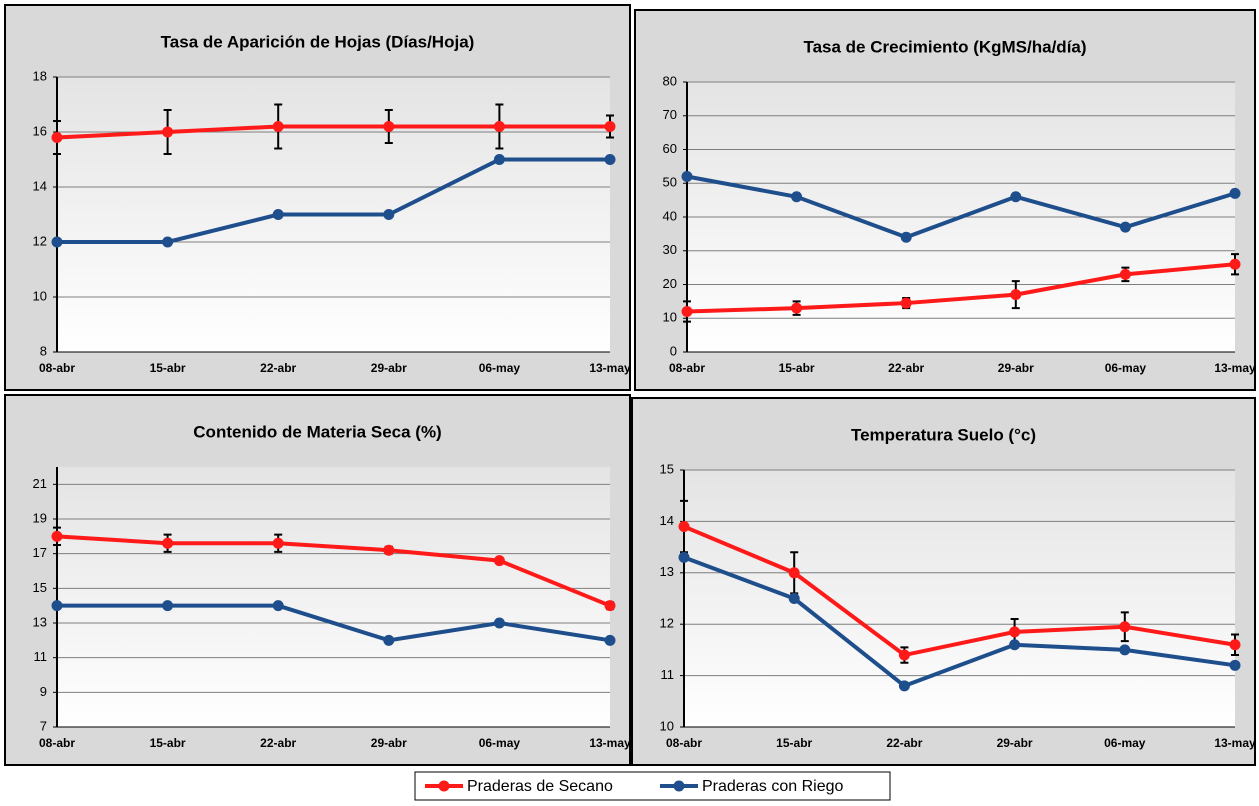 The height and width of the screenshot is (806, 1259). I want to click on y-tick-label: 17, so click(40, 552).